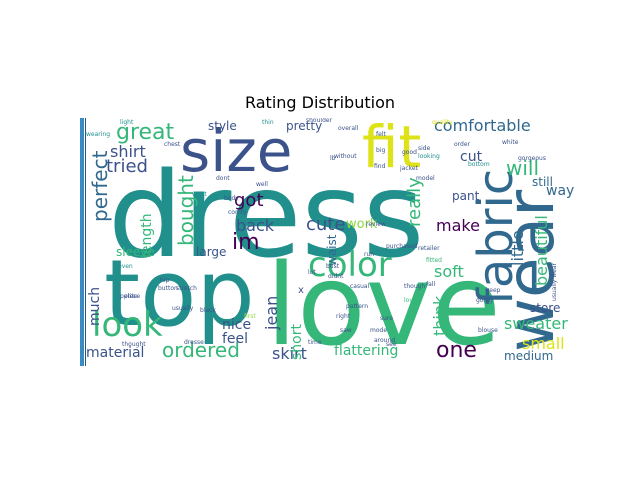 Image resolution: width=640 pixels, height=480 pixels. Describe the element at coordinates (127, 325) in the screenshot. I see `cloud-word: look` at that location.